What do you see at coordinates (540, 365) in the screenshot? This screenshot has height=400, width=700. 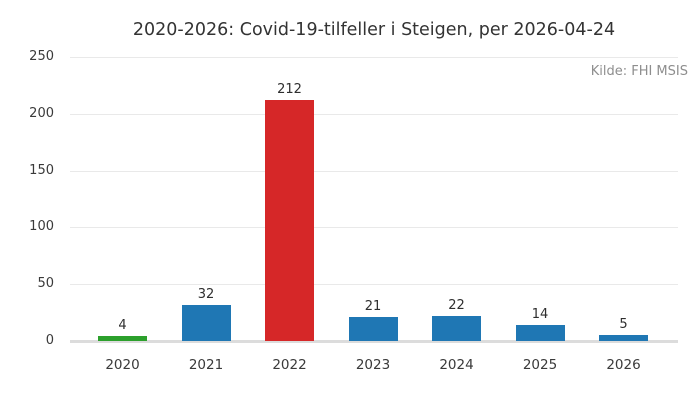 I see `x-tick-label-2025: 2025` at bounding box center [540, 365].